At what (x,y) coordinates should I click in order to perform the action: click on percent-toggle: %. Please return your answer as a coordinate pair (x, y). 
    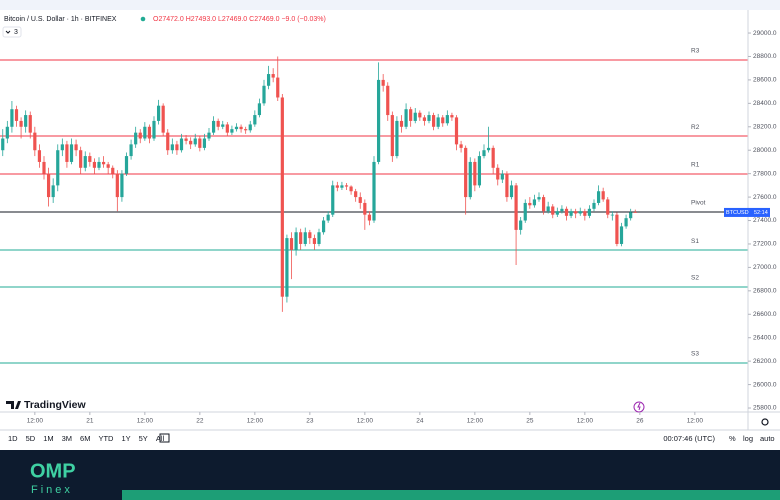
    Looking at the image, I should click on (732, 438).